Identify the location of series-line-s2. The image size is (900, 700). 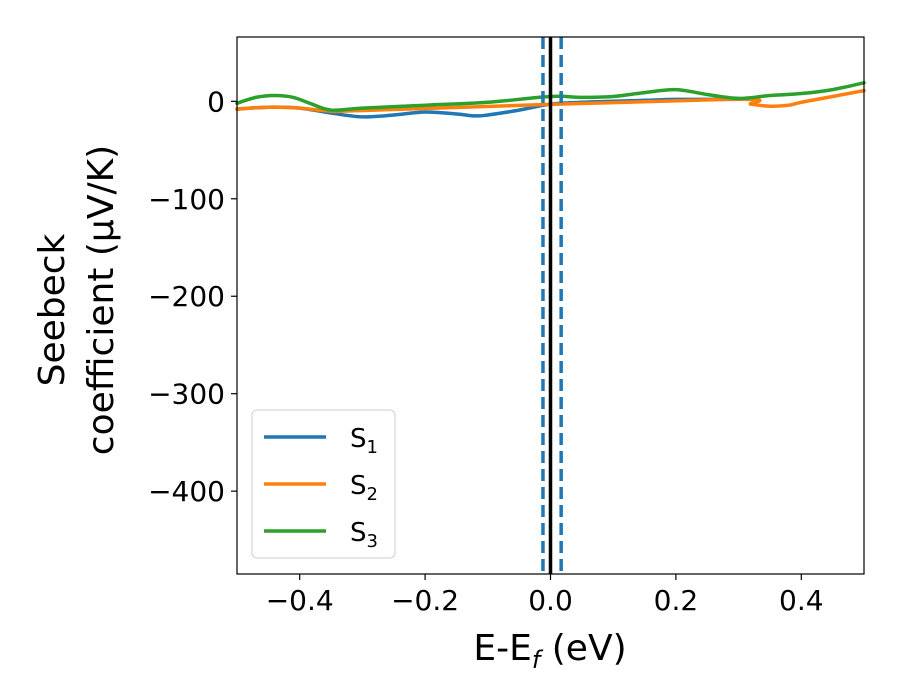
(550, 101).